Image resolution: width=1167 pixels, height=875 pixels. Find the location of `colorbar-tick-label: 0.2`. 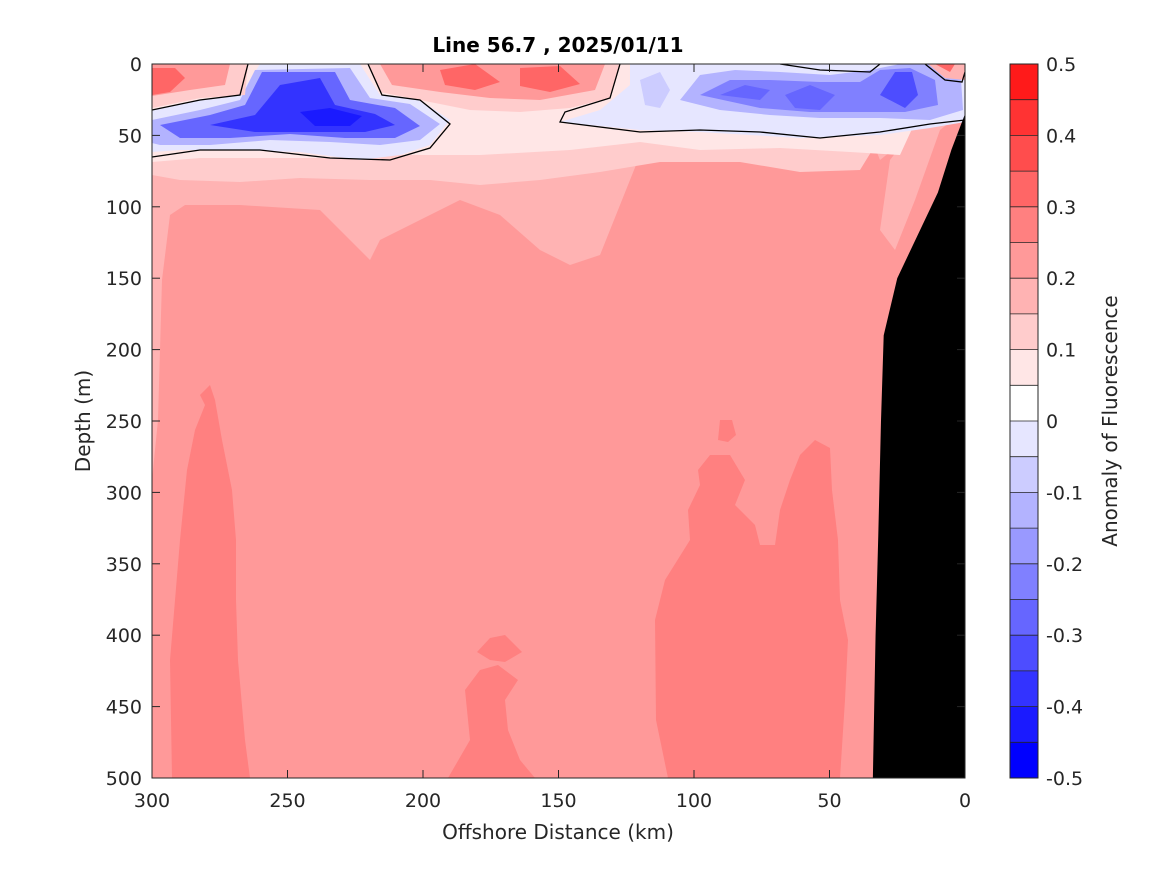

colorbar-tick-label: 0.2 is located at coordinates (1061, 279).